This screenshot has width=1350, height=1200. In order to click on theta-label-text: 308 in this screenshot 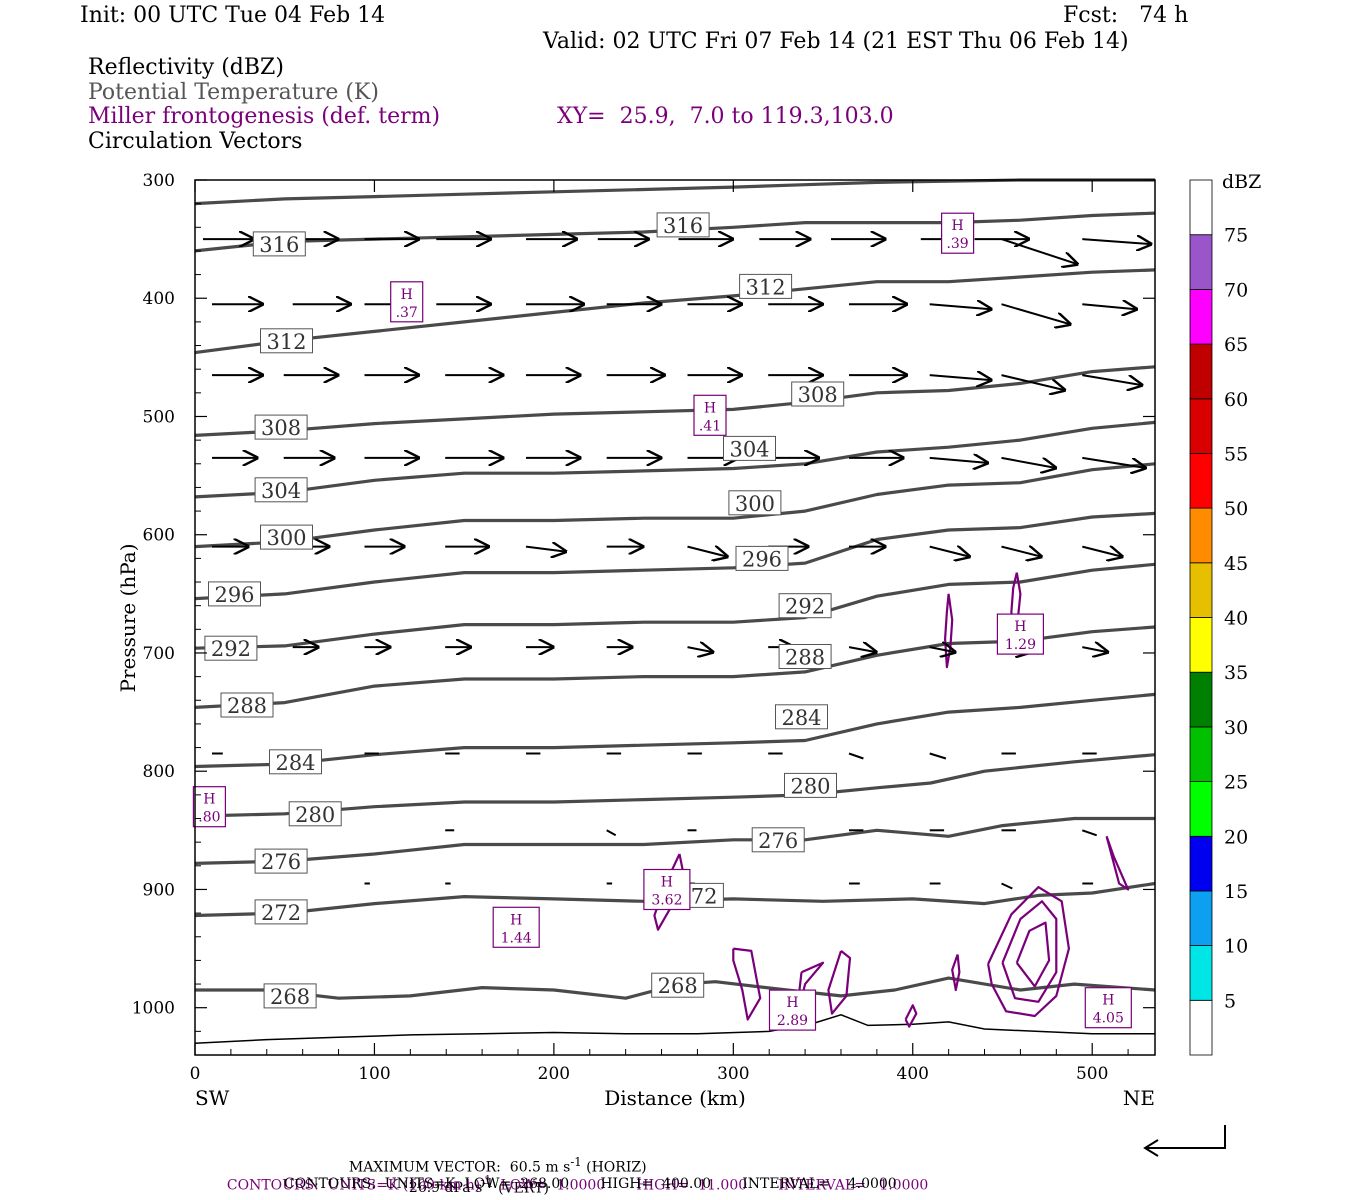, I will do `click(281, 428)`.